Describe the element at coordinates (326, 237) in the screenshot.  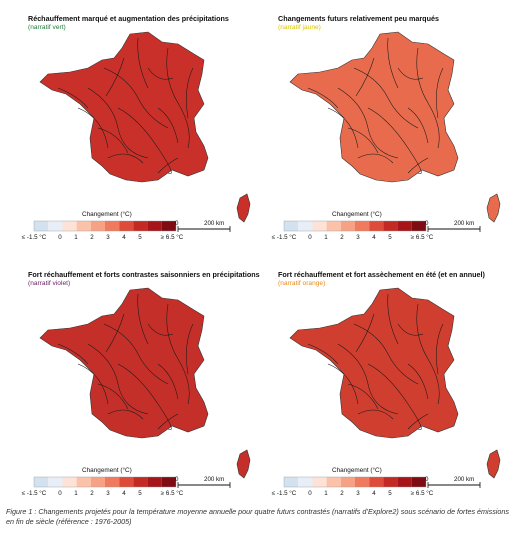
I see `legend-tick-label: 1` at that location.